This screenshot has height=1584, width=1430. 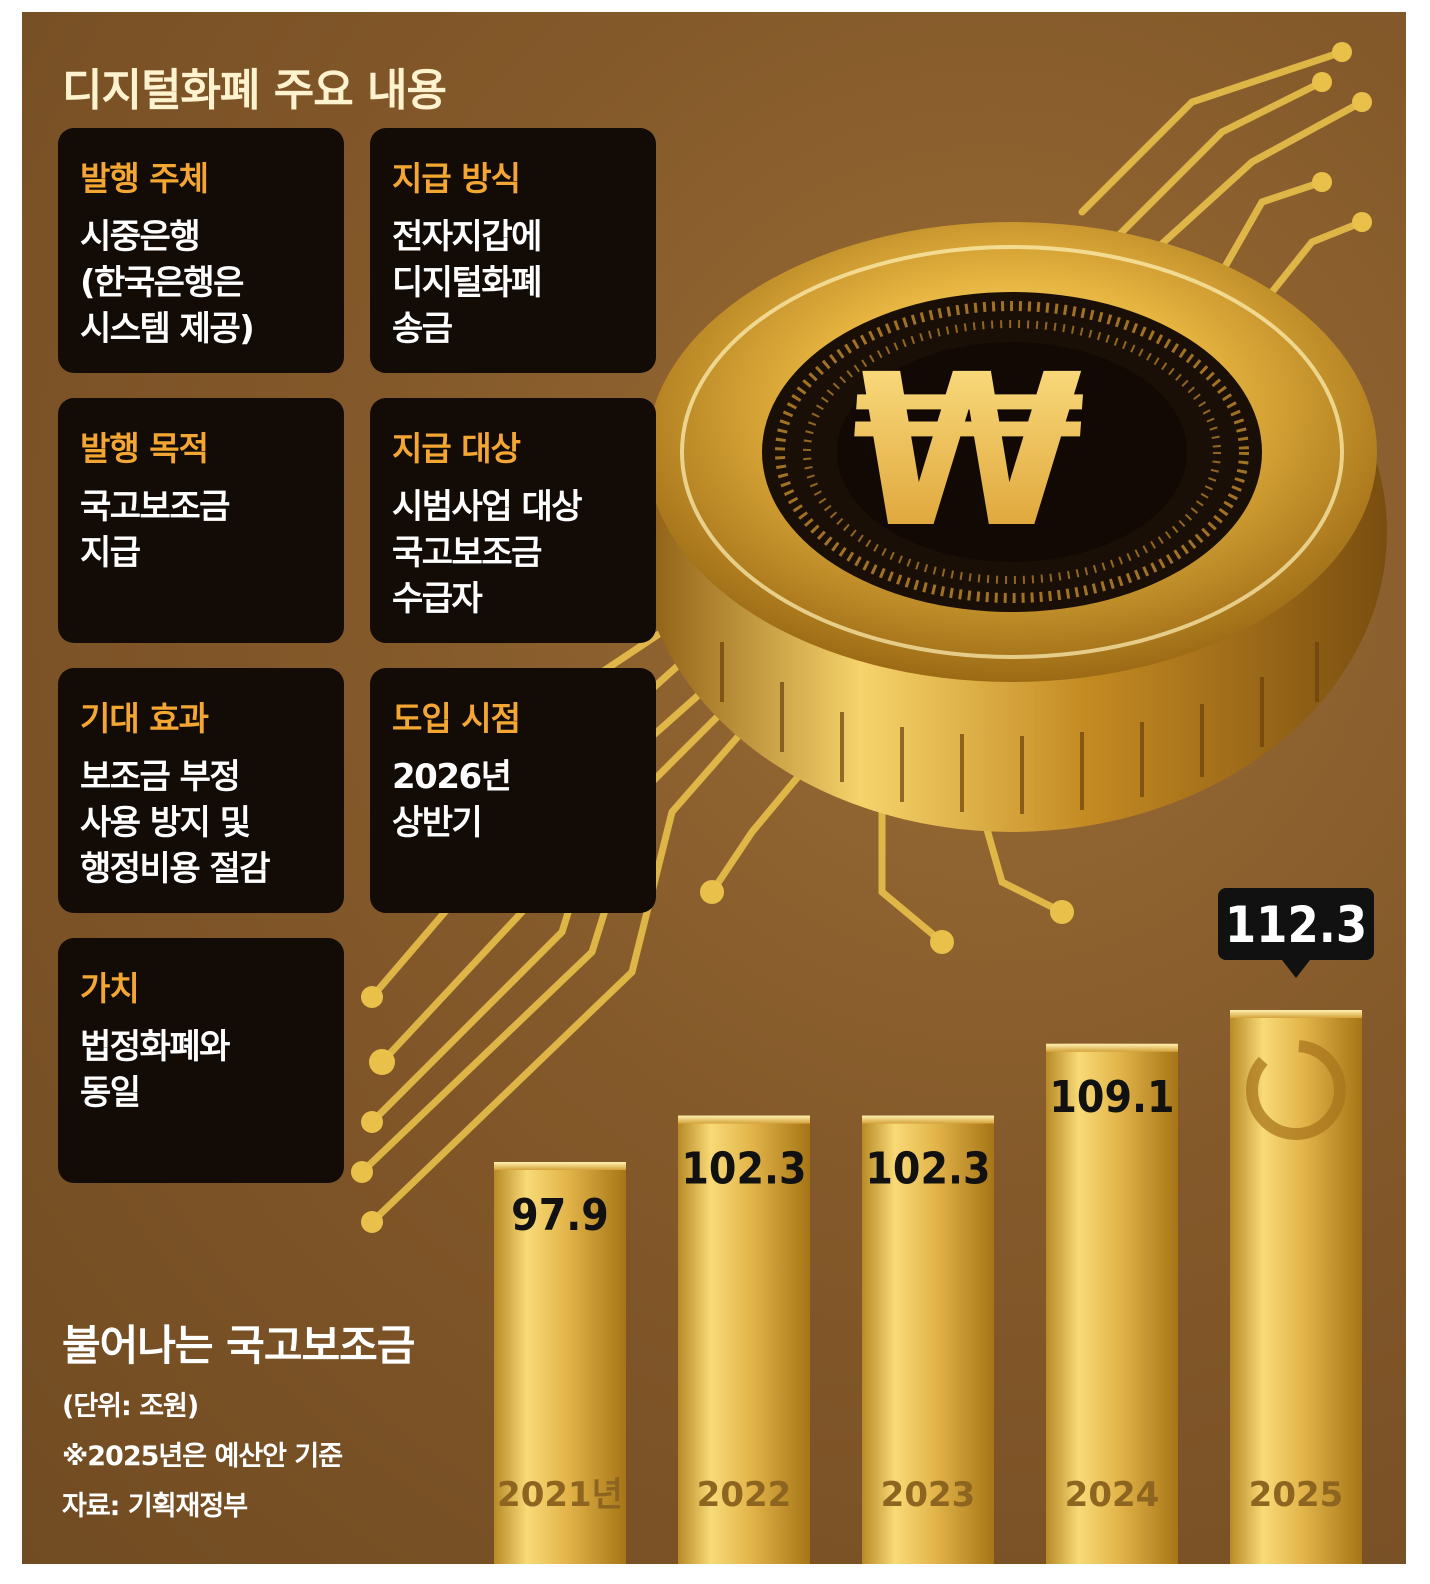 I want to click on data-label: 109.1, so click(x=1111, y=1097).